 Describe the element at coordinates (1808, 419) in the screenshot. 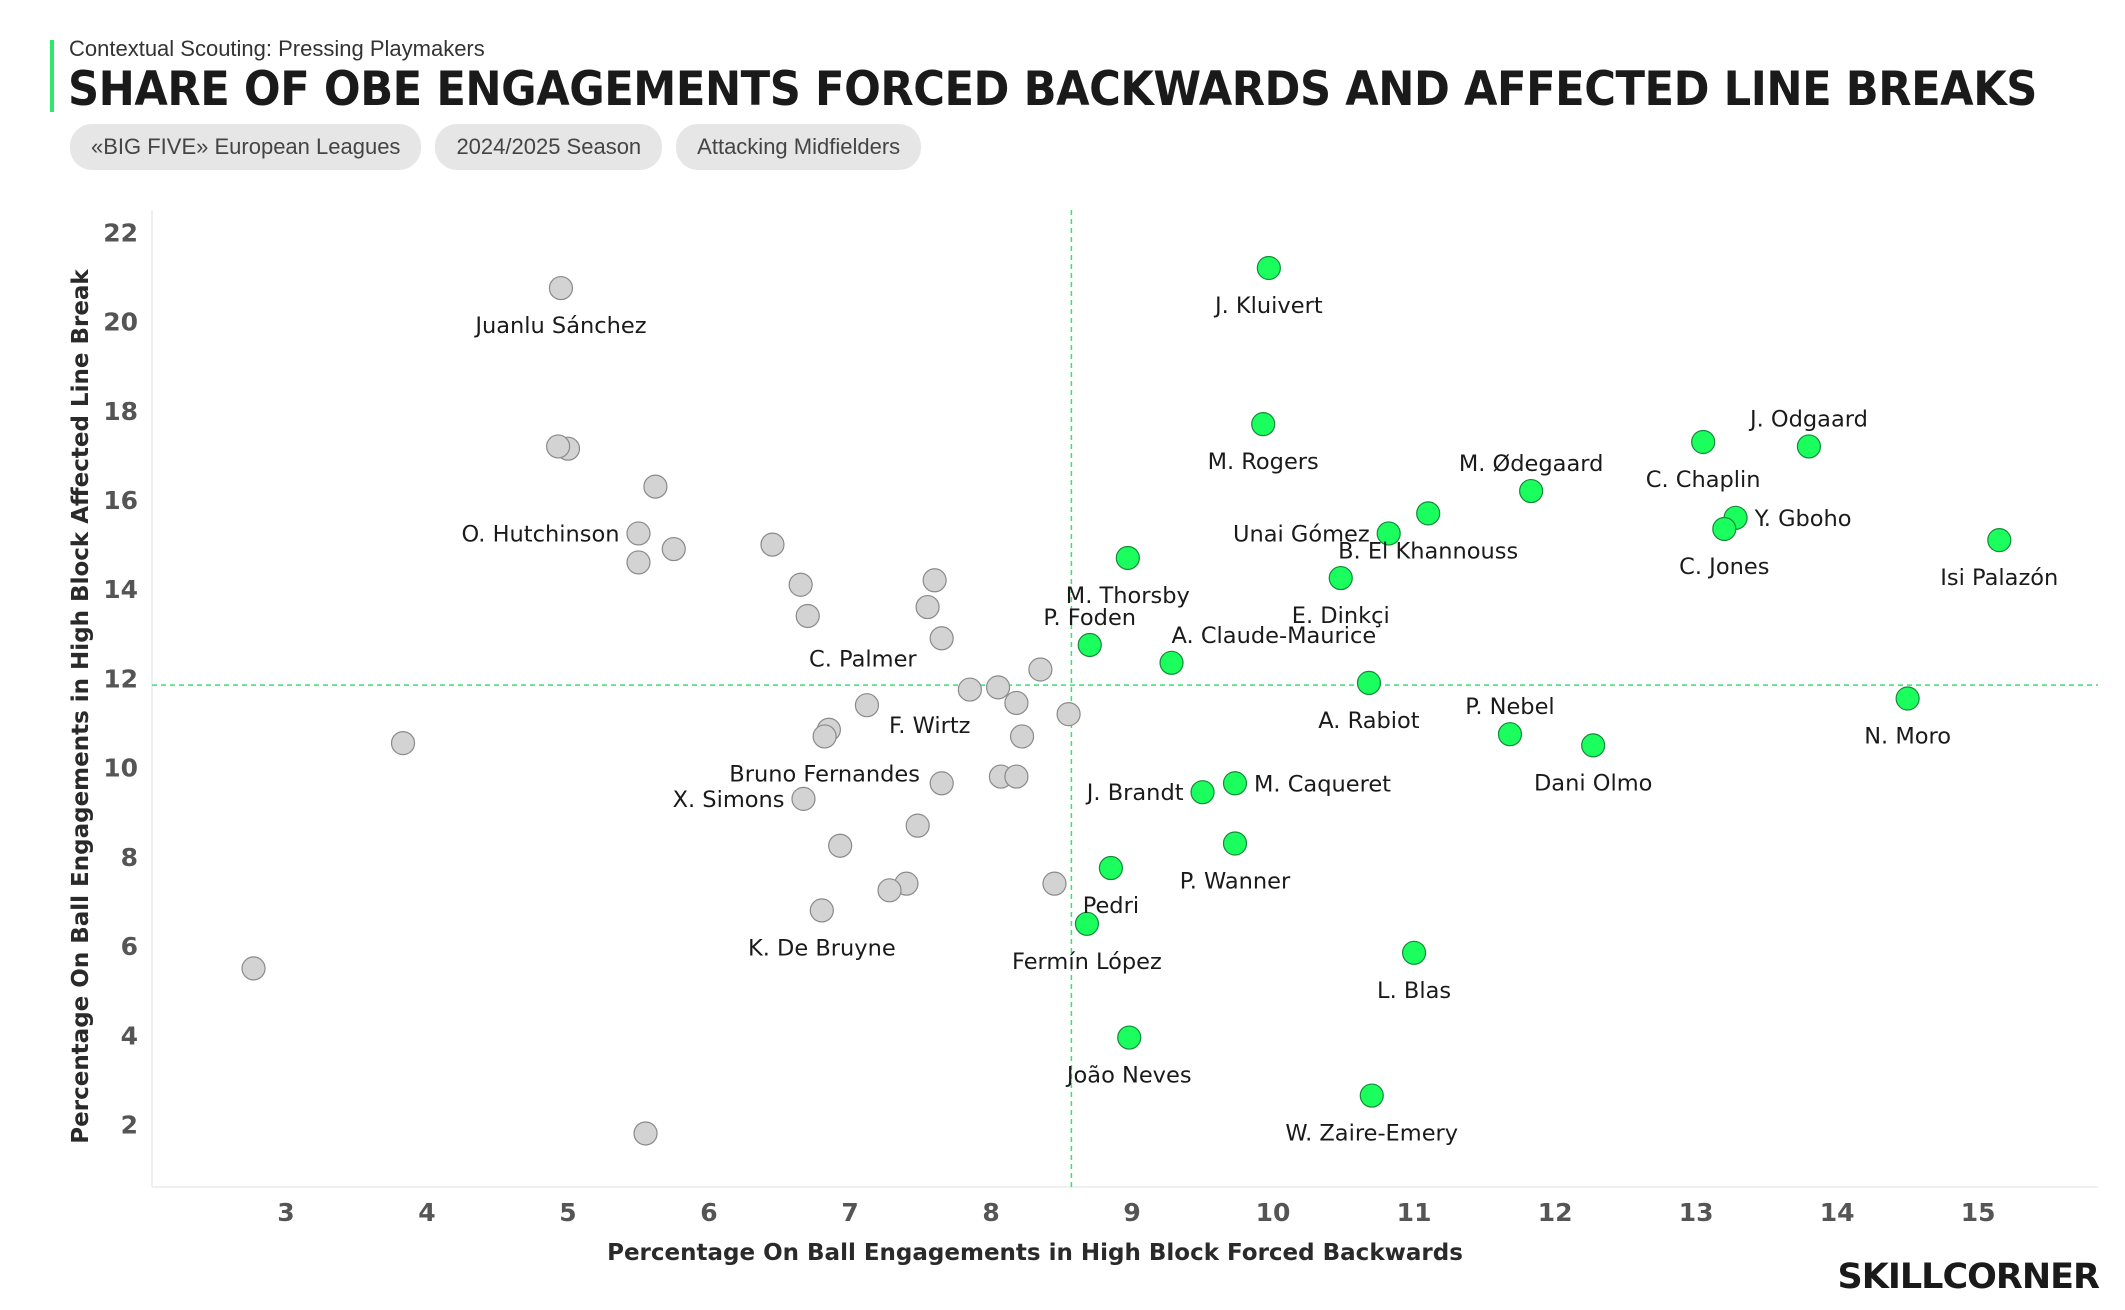

I see `point-label: J. Odgaard` at that location.